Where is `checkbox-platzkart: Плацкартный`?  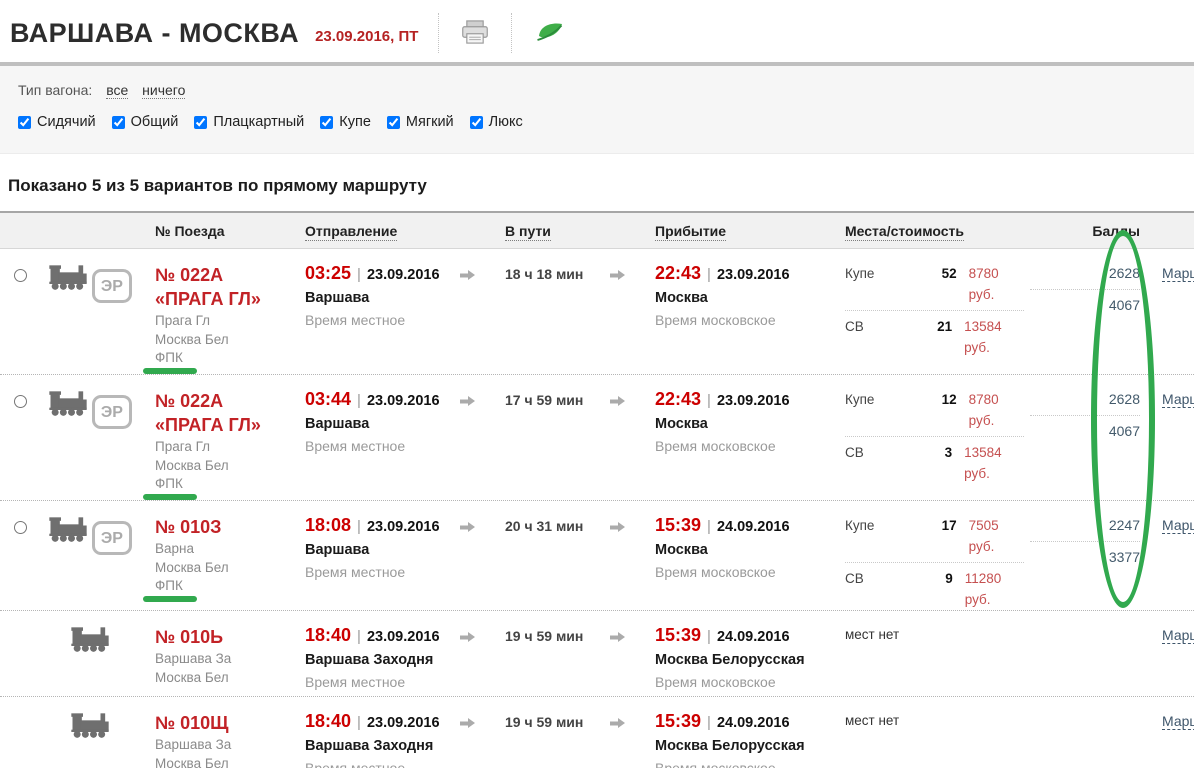
checkbox-platzkart: Плацкартный is located at coordinates (249, 122).